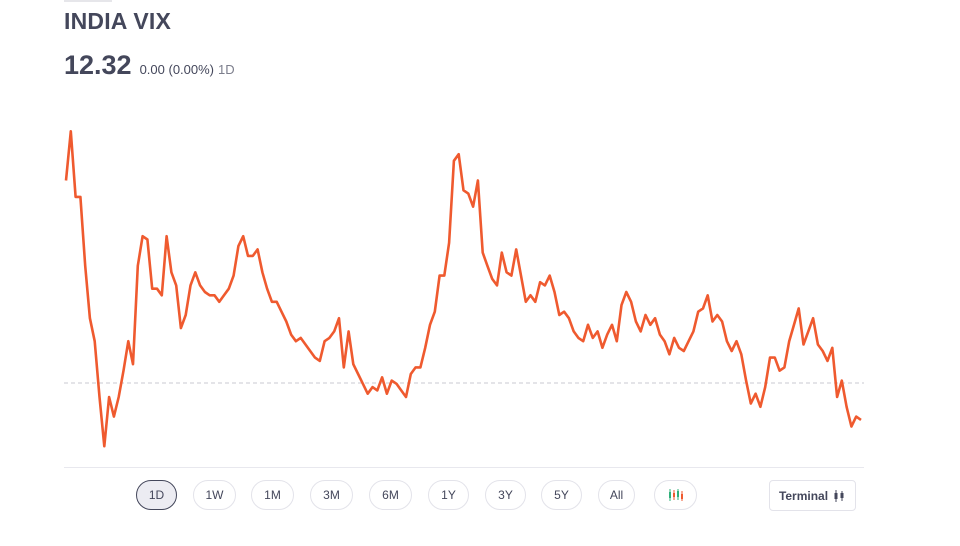 The width and height of the screenshot is (960, 546). What do you see at coordinates (839, 496) in the screenshot?
I see `candles-icon` at bounding box center [839, 496].